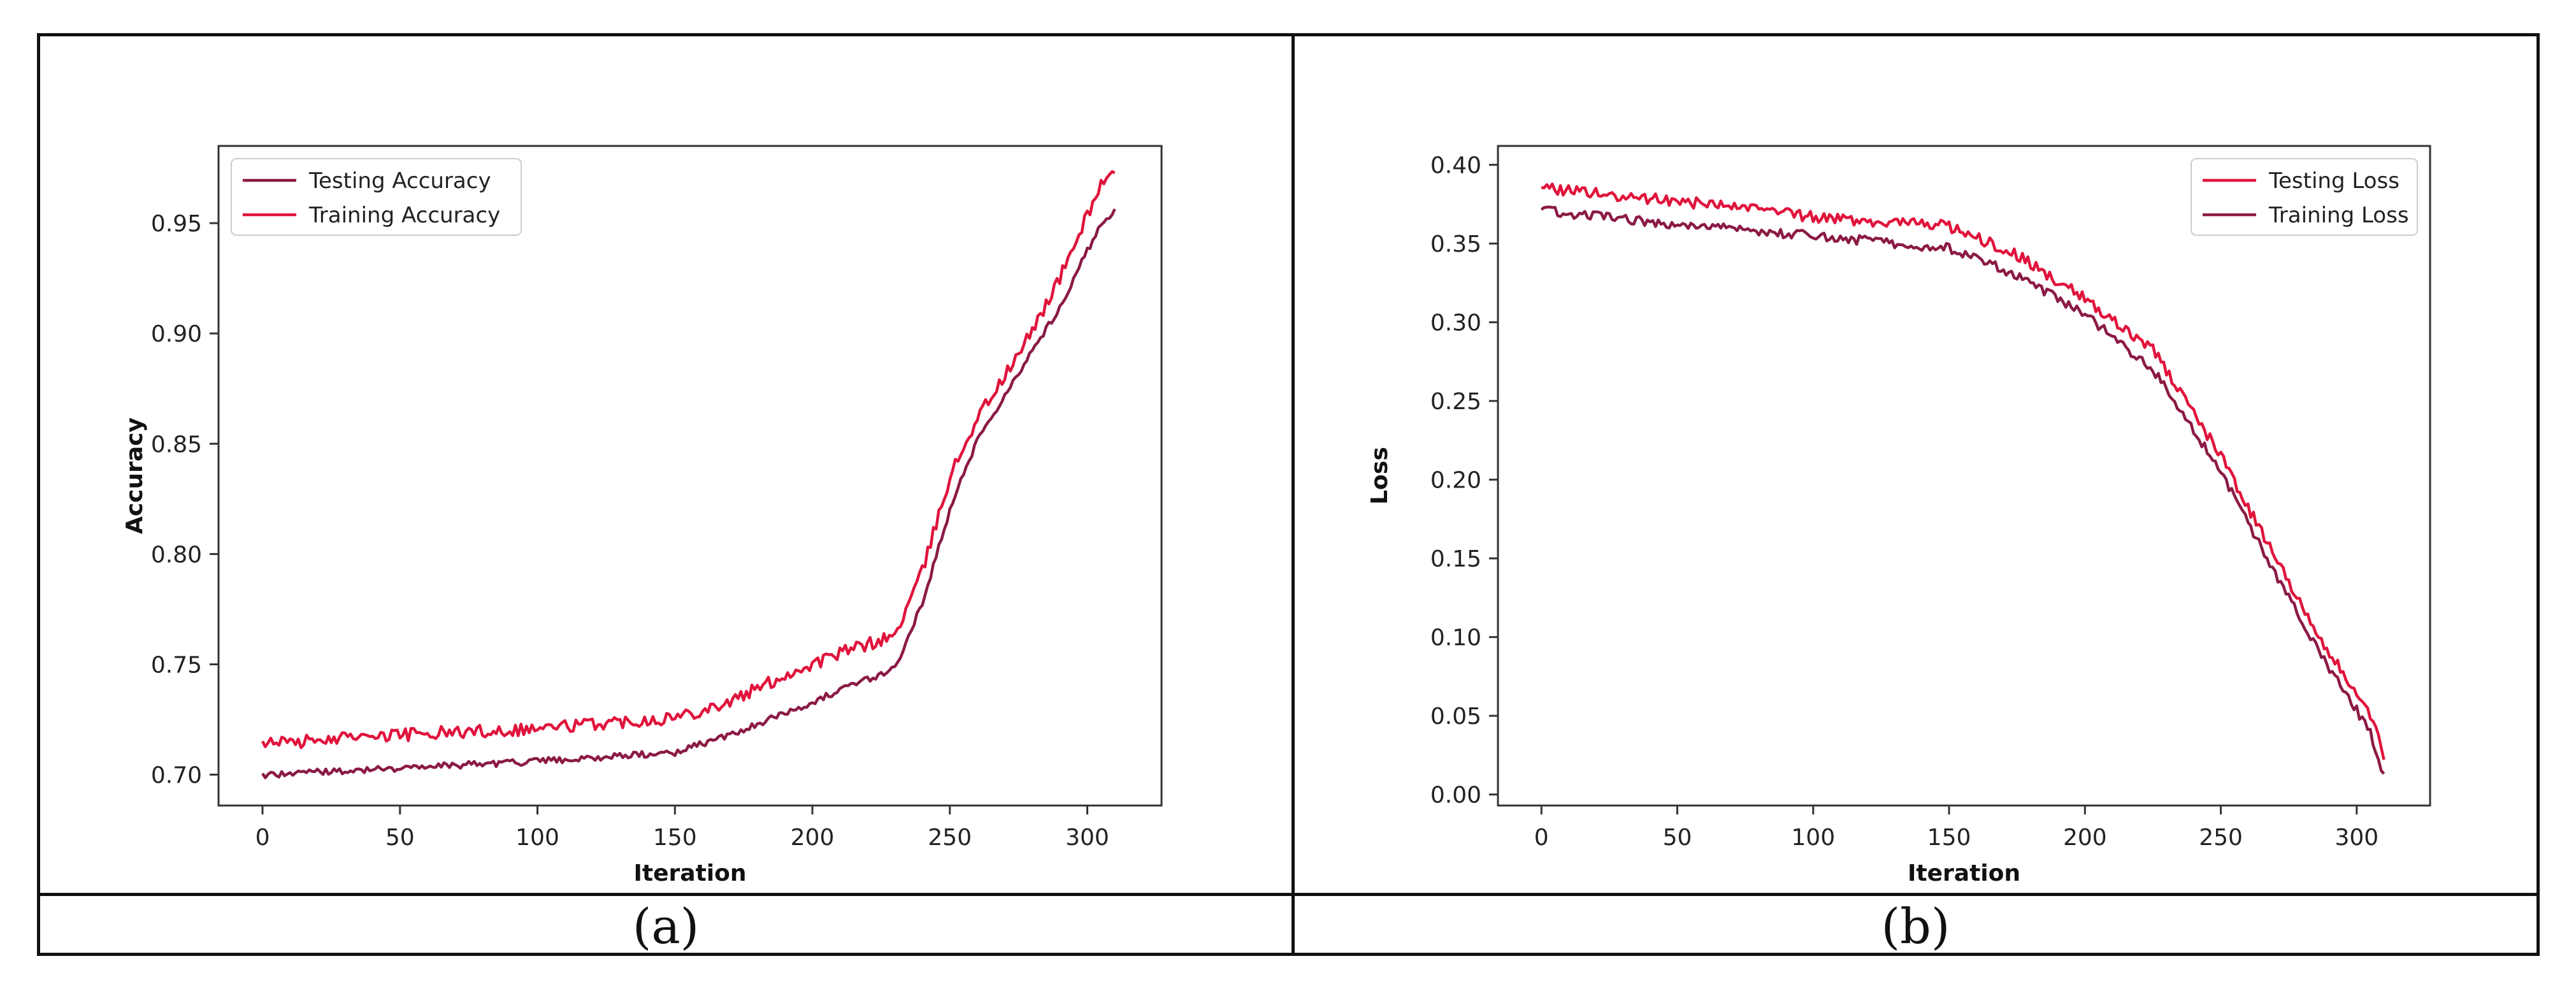 This screenshot has height=1005, width=2576. What do you see at coordinates (176, 555) in the screenshot?
I see `y-tick-label: 0.80` at bounding box center [176, 555].